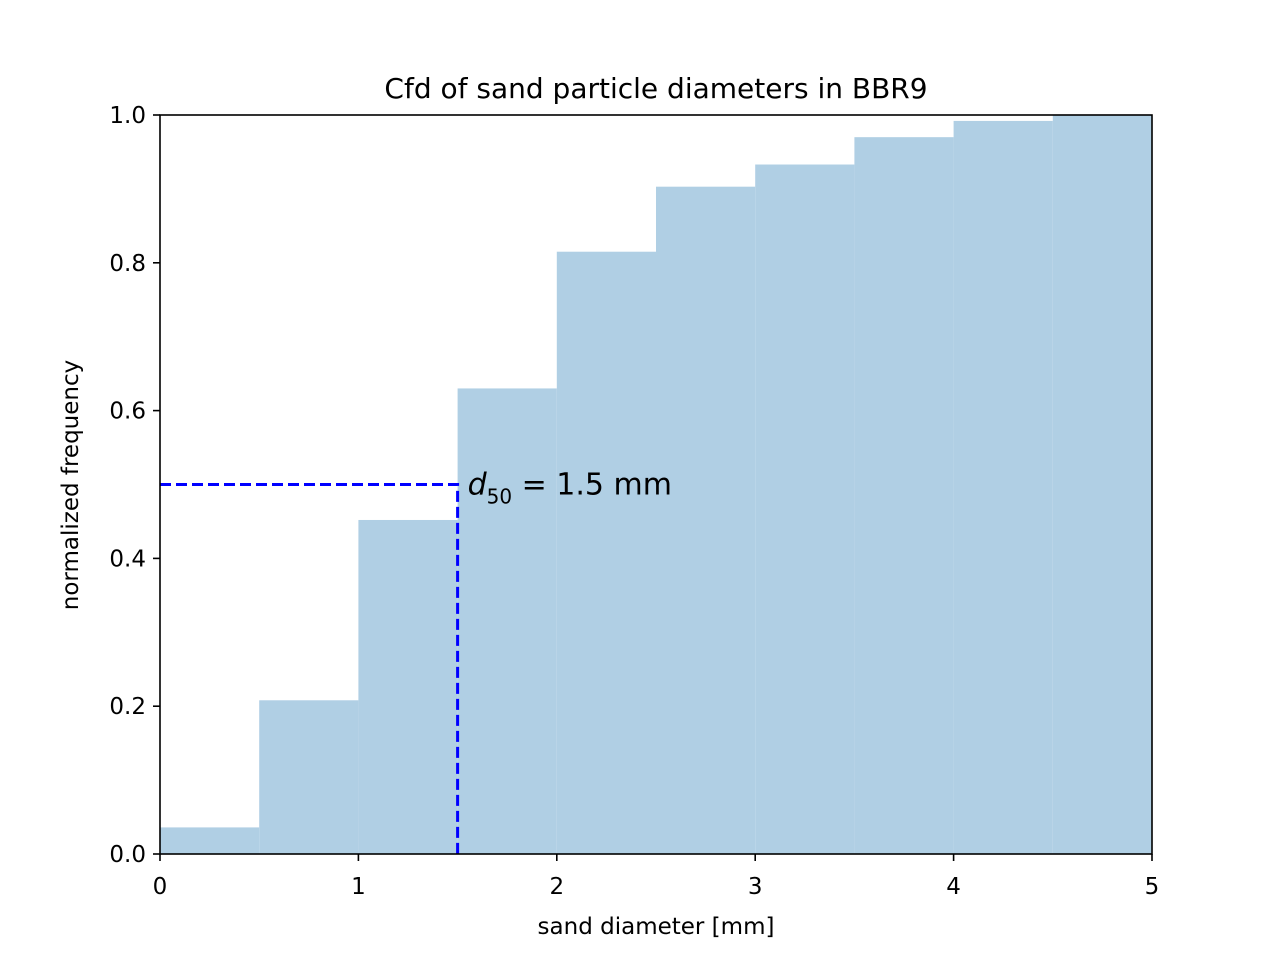  What do you see at coordinates (127, 264) in the screenshot?
I see `y-tick-label-4: 0.8` at bounding box center [127, 264].